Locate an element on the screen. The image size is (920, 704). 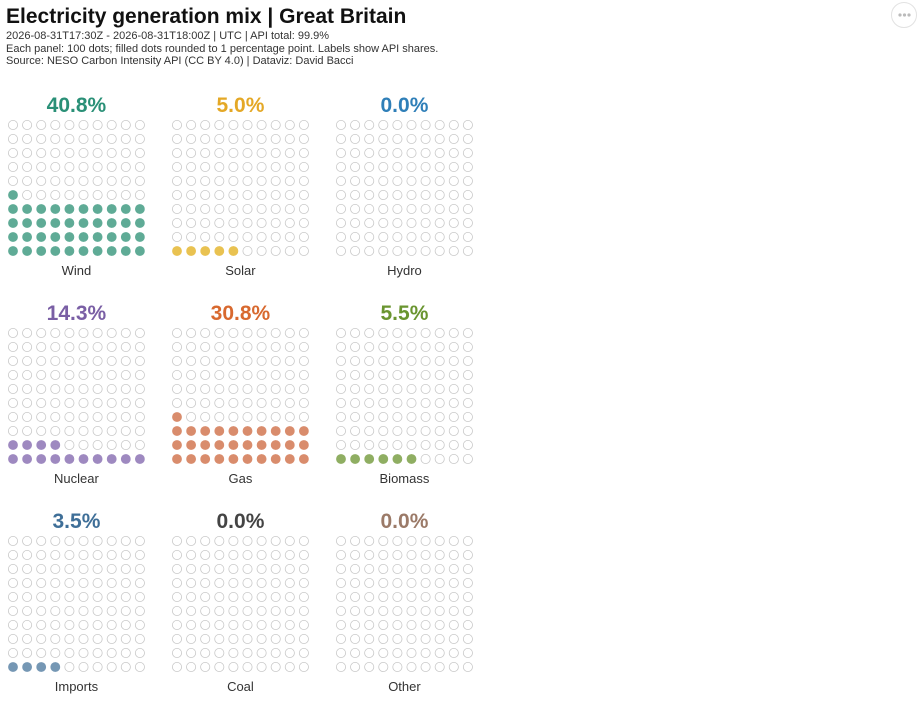
panel-value-label: 0.0% is located at coordinates (405, 105).